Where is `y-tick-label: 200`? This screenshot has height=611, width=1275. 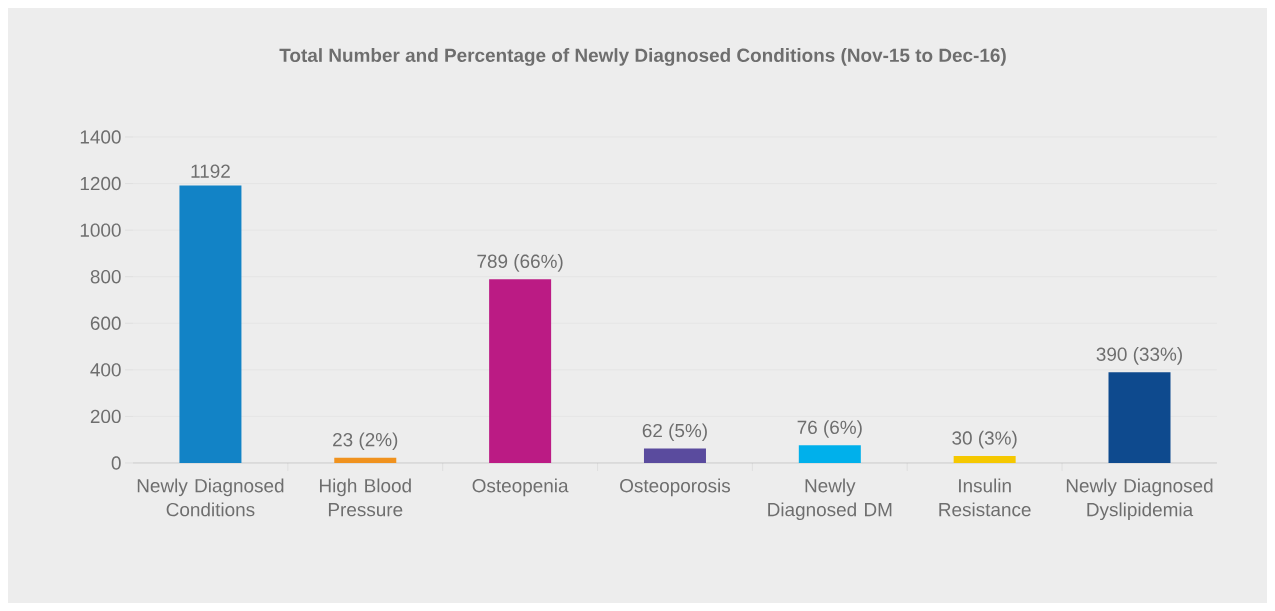 y-tick-label: 200 is located at coordinates (105, 416).